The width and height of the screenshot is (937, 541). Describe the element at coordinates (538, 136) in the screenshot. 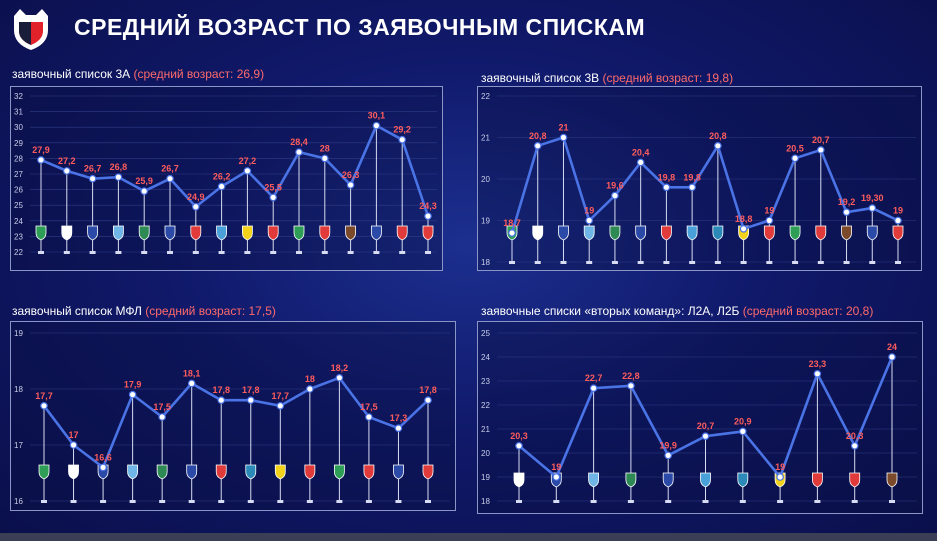

I see `data-label: 20,8` at that location.